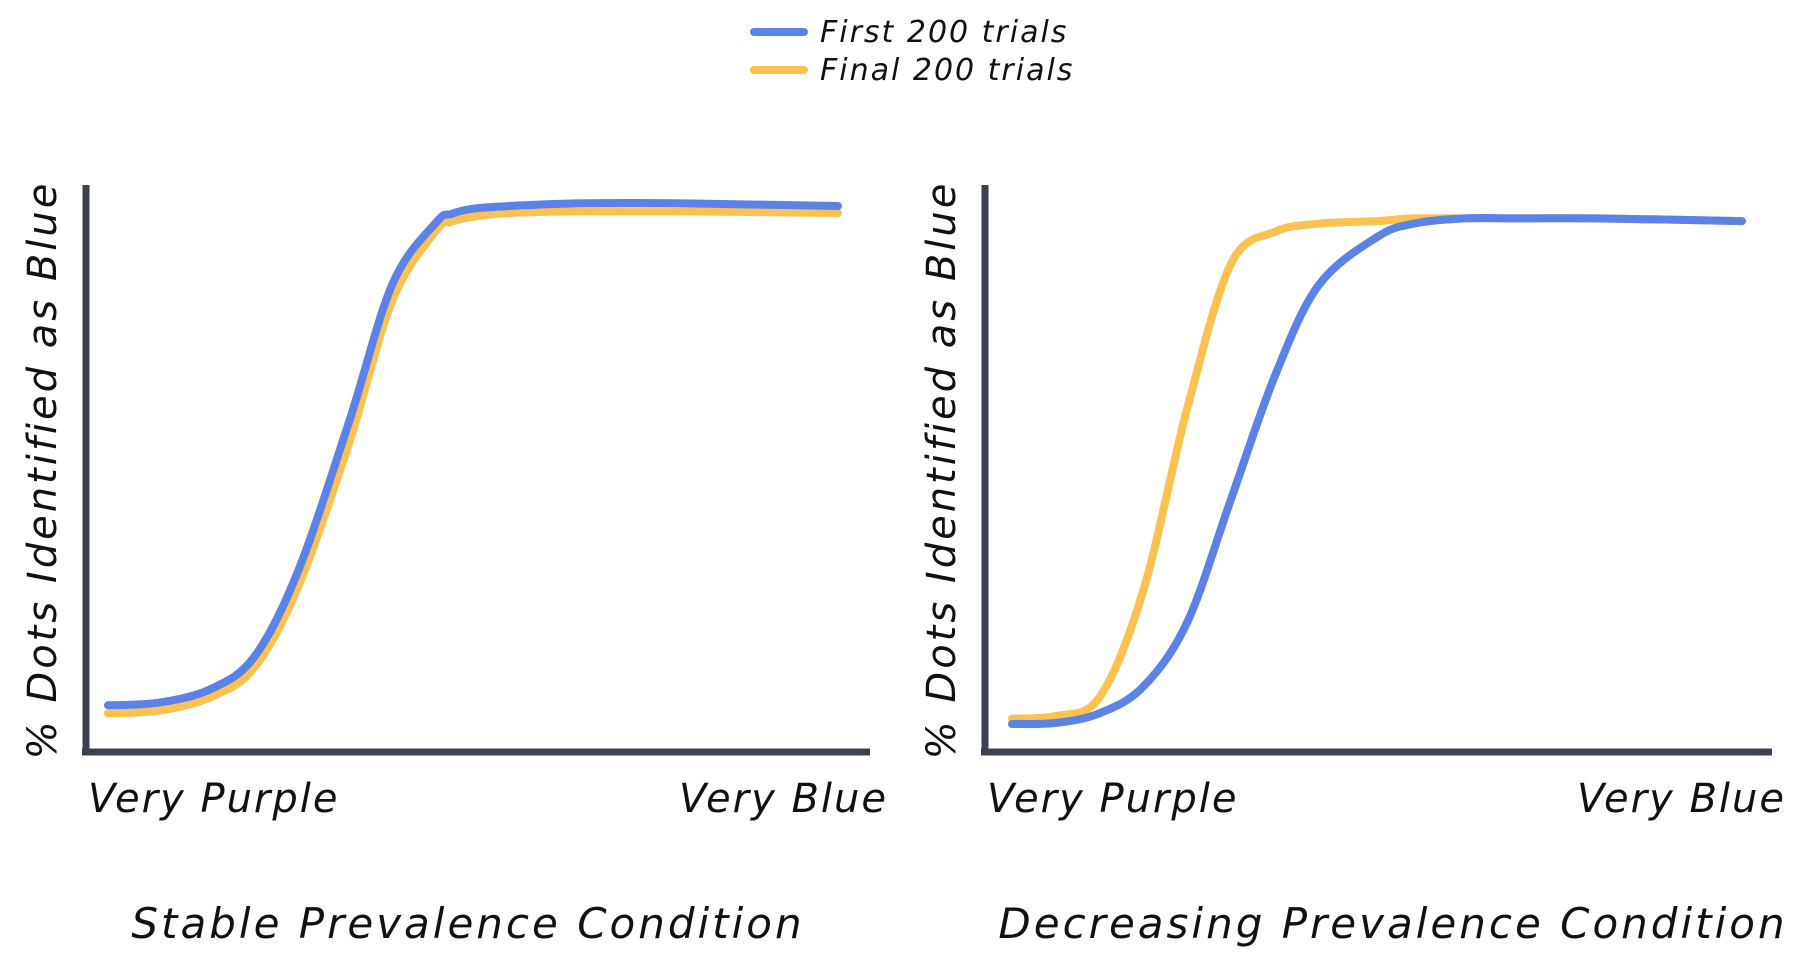 This screenshot has height=976, width=1800. Describe the element at coordinates (944, 32) in the screenshot. I see `legend-label-first: First 200 trials` at that location.